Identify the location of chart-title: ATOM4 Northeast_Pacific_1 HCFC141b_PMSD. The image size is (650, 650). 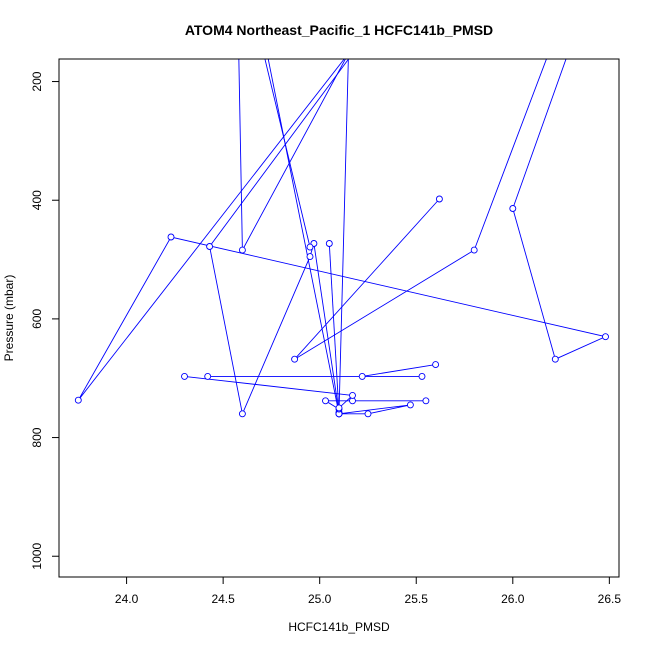
(339, 30).